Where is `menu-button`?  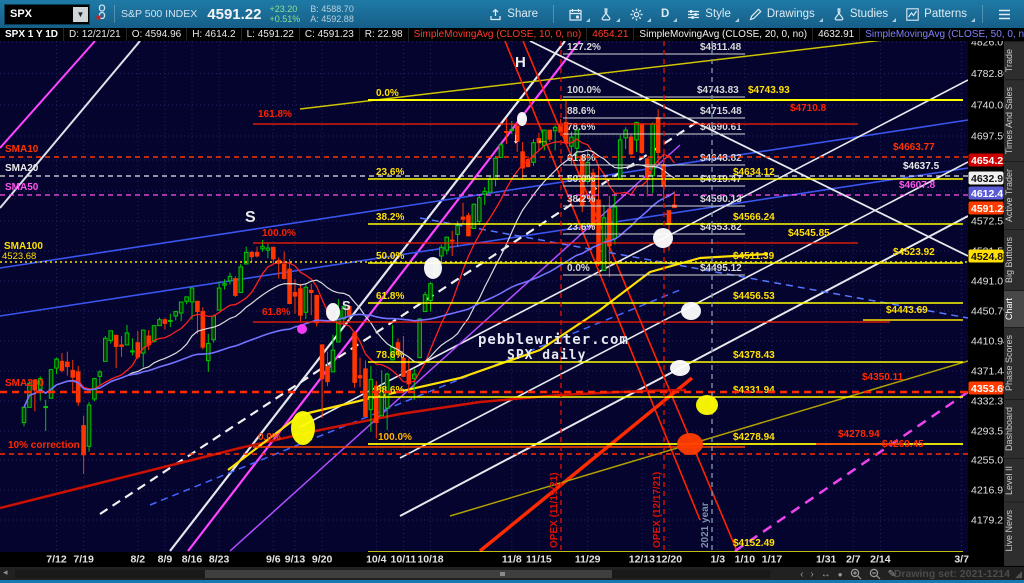 menu-button is located at coordinates (1004, 14).